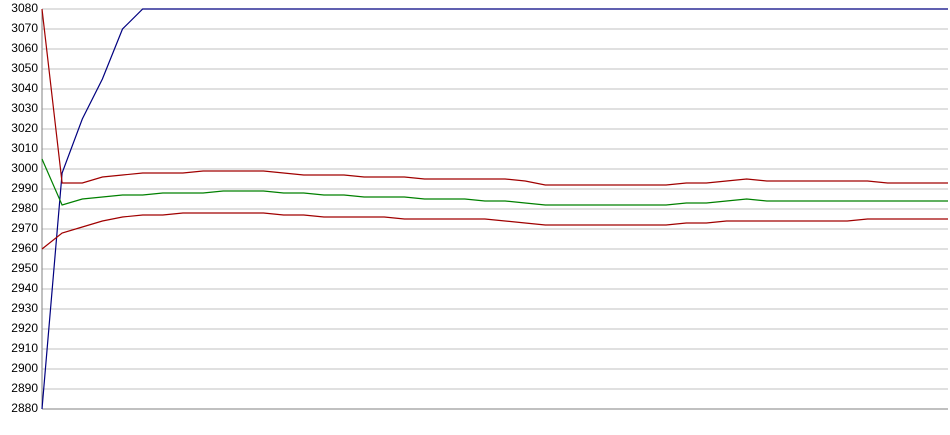 The height and width of the screenshot is (435, 950). Describe the element at coordinates (24, 68) in the screenshot. I see `y-tick-label: 3050` at that location.